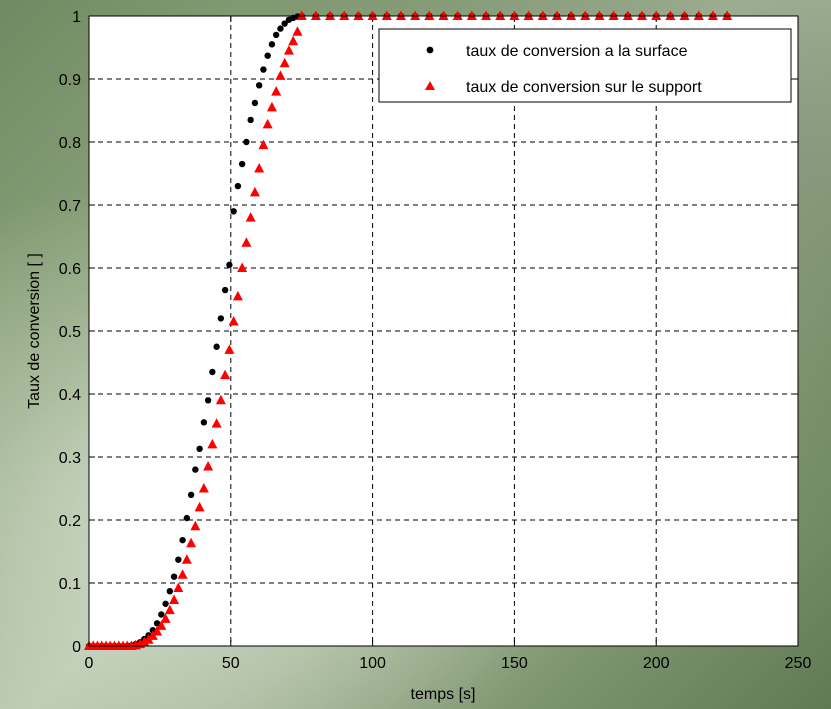 Image resolution: width=831 pixels, height=709 pixels. I want to click on y-axis-title: Taux de conversion [ ], so click(34, 331).